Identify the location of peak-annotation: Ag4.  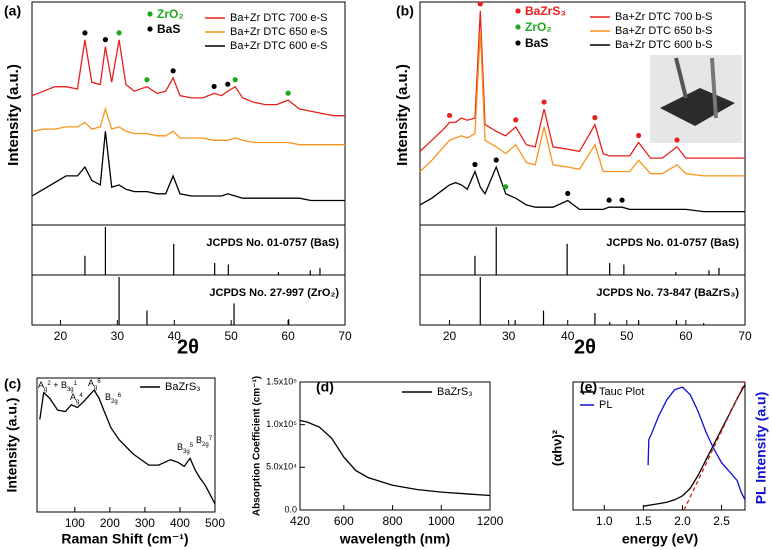
(76, 398).